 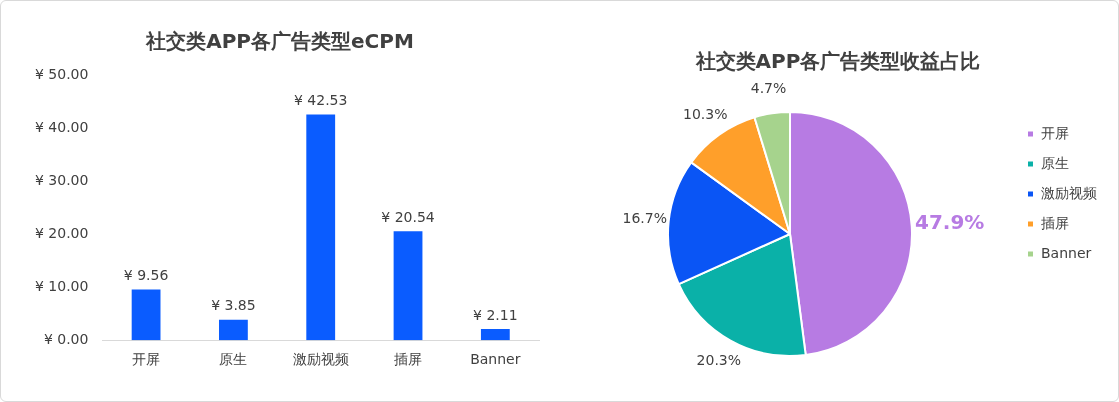 I want to click on data-label: 47.9%, so click(x=949, y=221).